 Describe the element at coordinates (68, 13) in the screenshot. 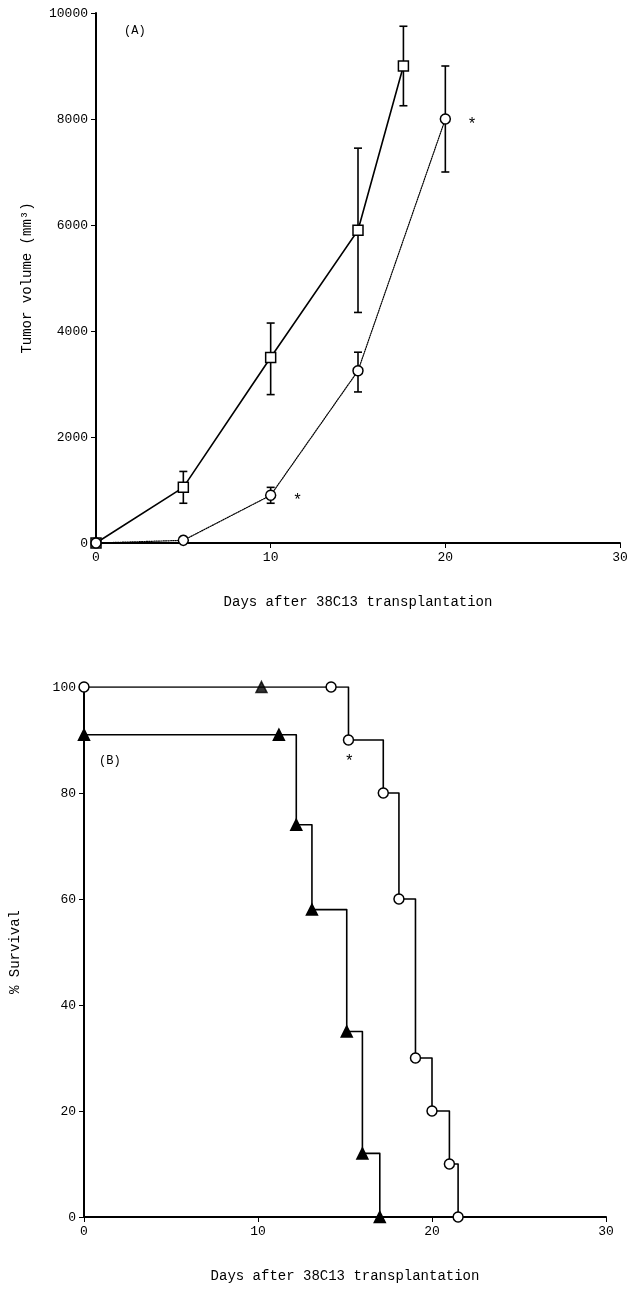

I see `y-tick-label: 10000` at that location.